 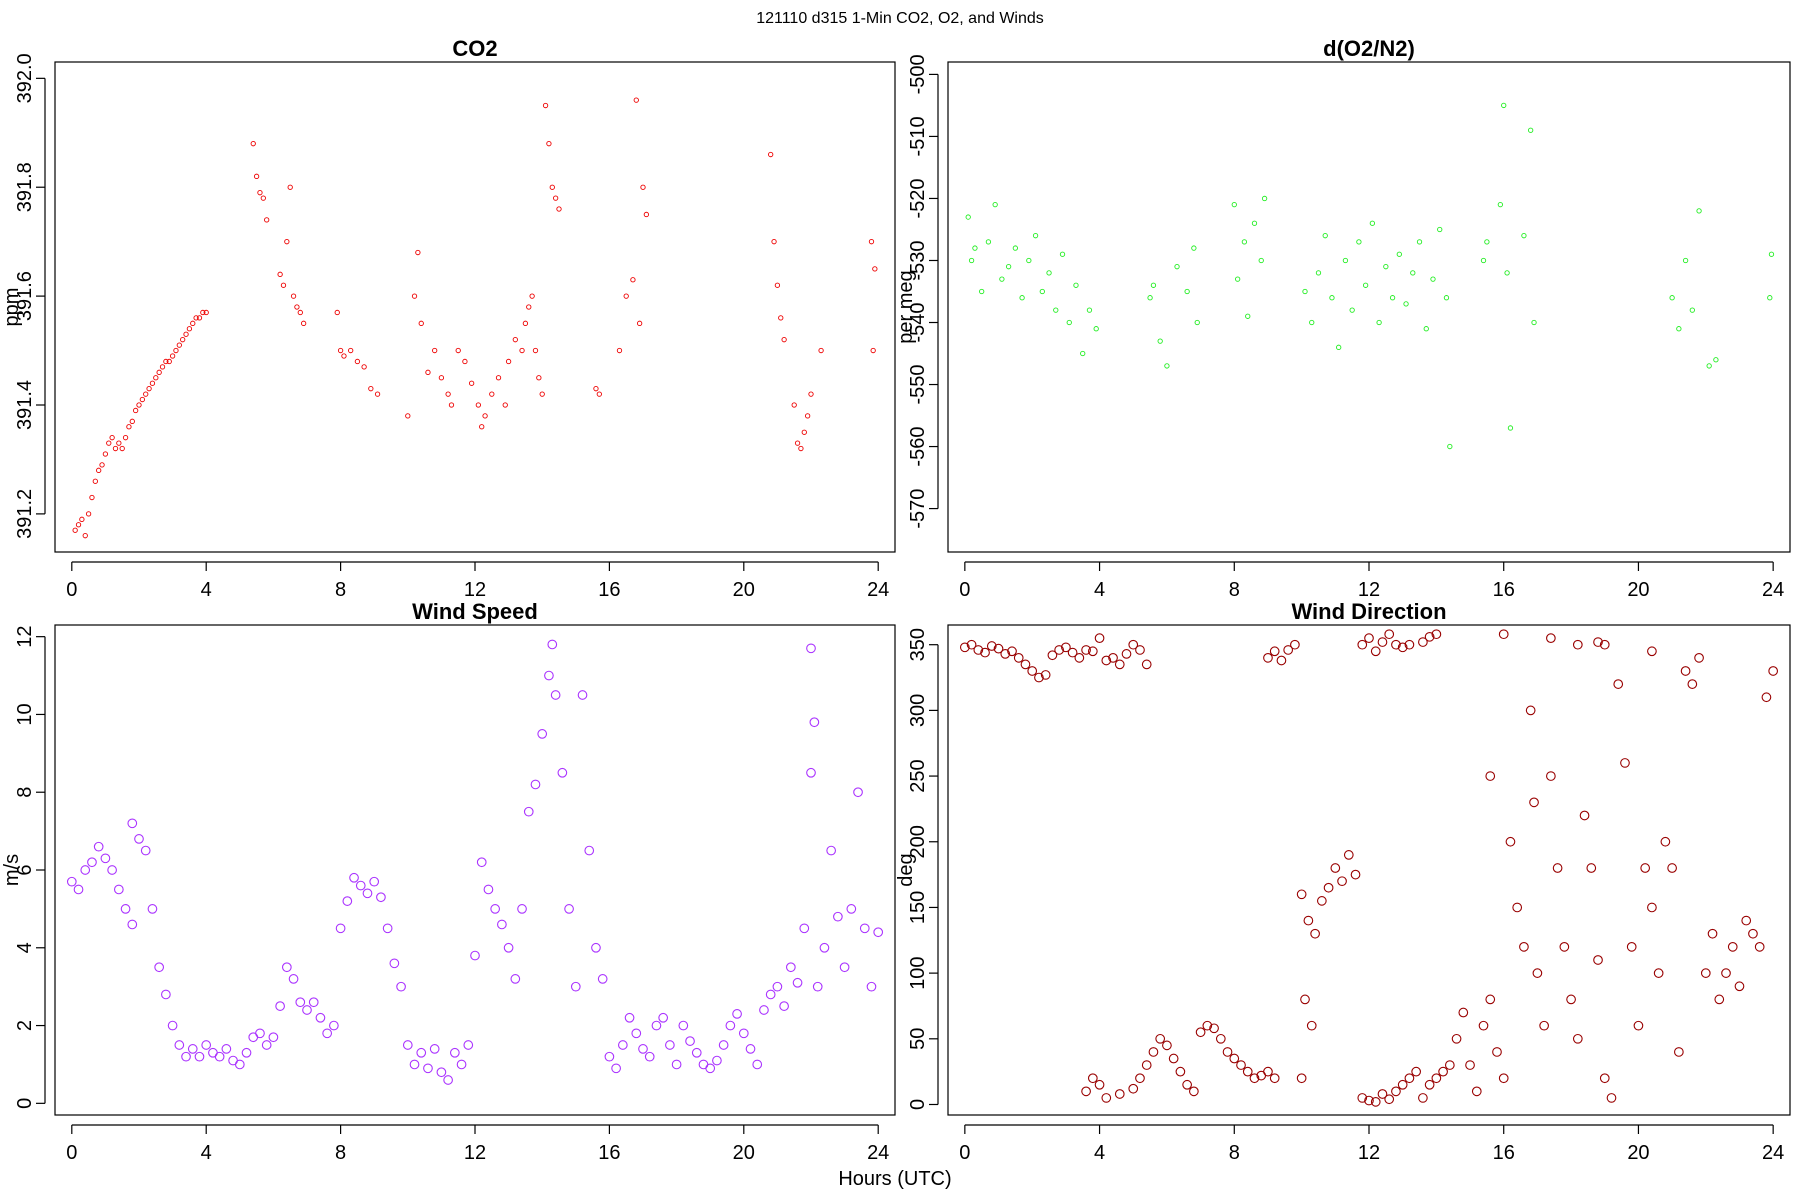 What do you see at coordinates (1368, 611) in the screenshot?
I see `wdir-title: Wind Direction` at bounding box center [1368, 611].